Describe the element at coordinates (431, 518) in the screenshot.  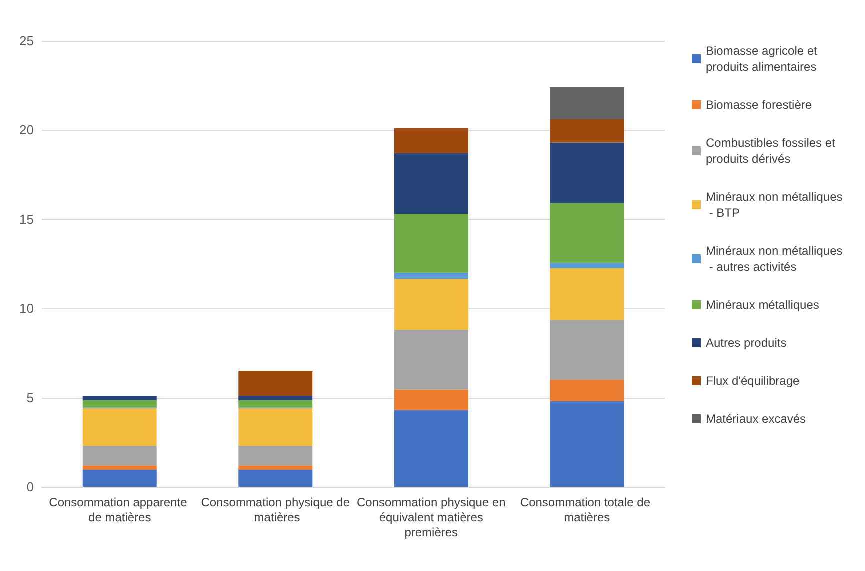
I see `x-tick-label: Consommation physique en équivalent matières premières` at that location.